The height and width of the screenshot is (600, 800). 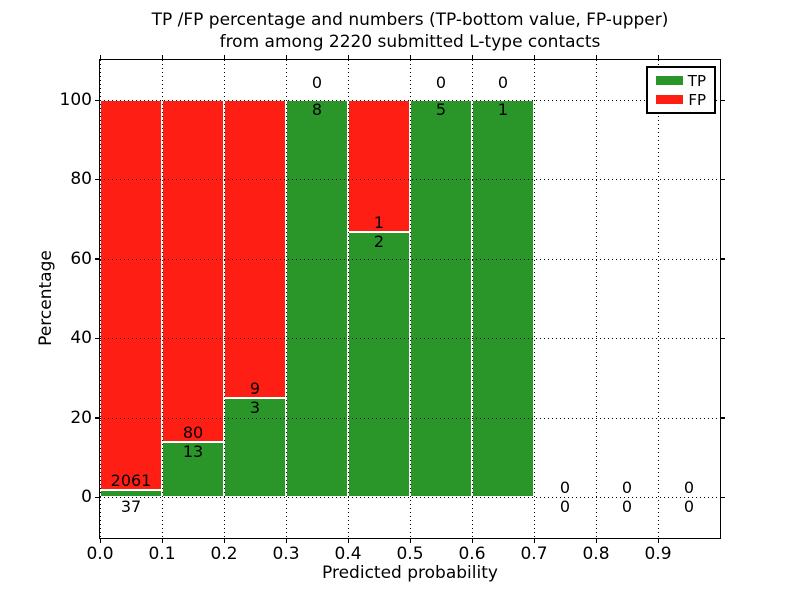 I want to click on bar-label-tp-9: 0, so click(x=689, y=506).